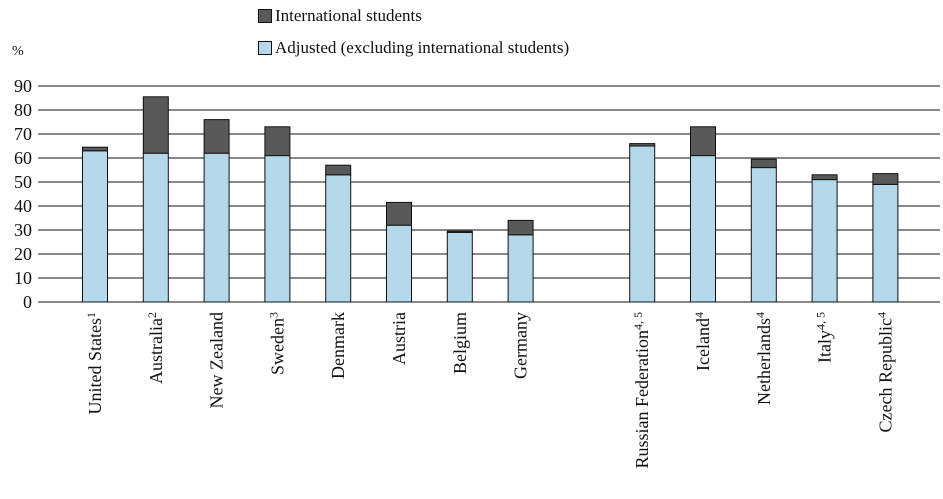  Describe the element at coordinates (23, 254) in the screenshot. I see `y-tick-label: 20` at that location.